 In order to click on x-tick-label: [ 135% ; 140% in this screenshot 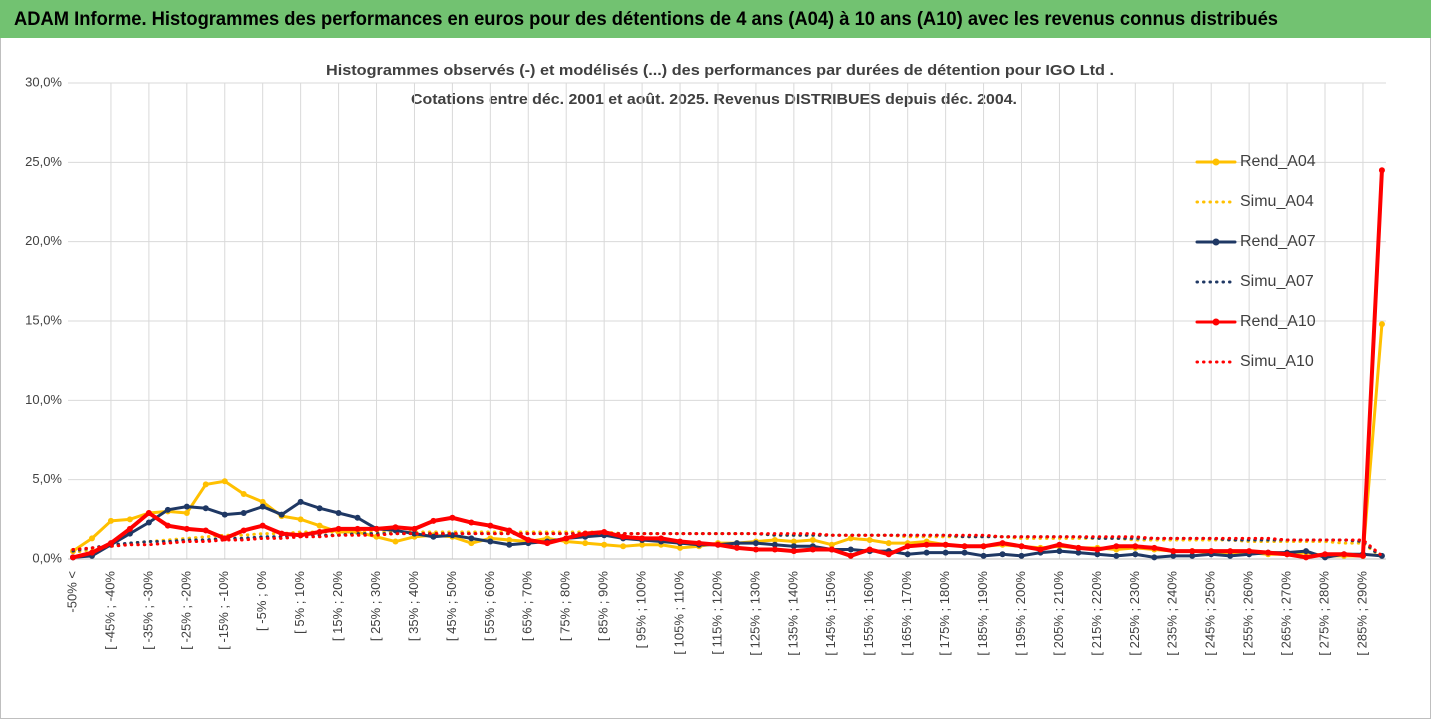, I will do `click(792, 613)`.